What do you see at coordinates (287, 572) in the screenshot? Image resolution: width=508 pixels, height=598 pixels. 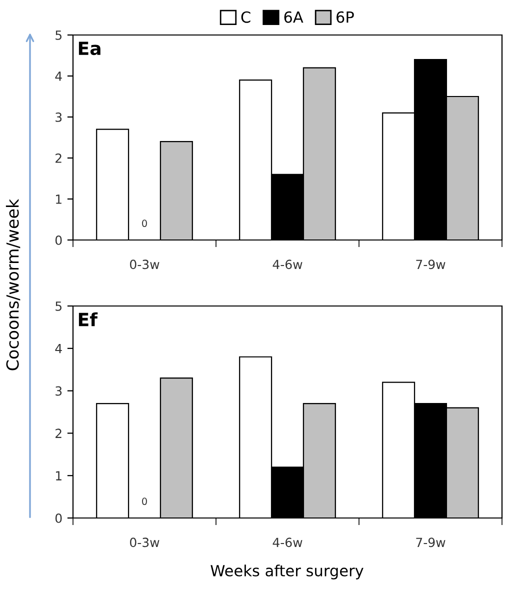 I see `x-axis-title: Weeks after surgery` at bounding box center [287, 572].